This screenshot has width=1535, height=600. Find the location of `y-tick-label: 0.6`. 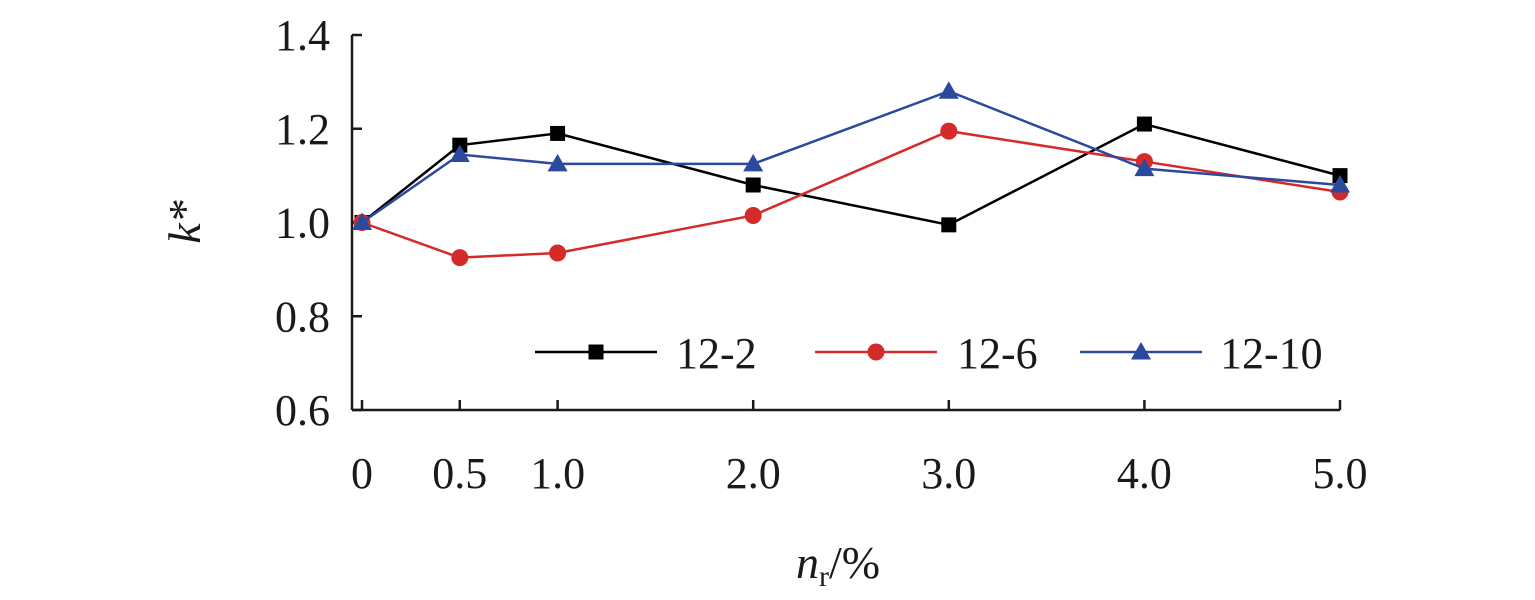

y-tick-label: 0.6 is located at coordinates (302, 410).